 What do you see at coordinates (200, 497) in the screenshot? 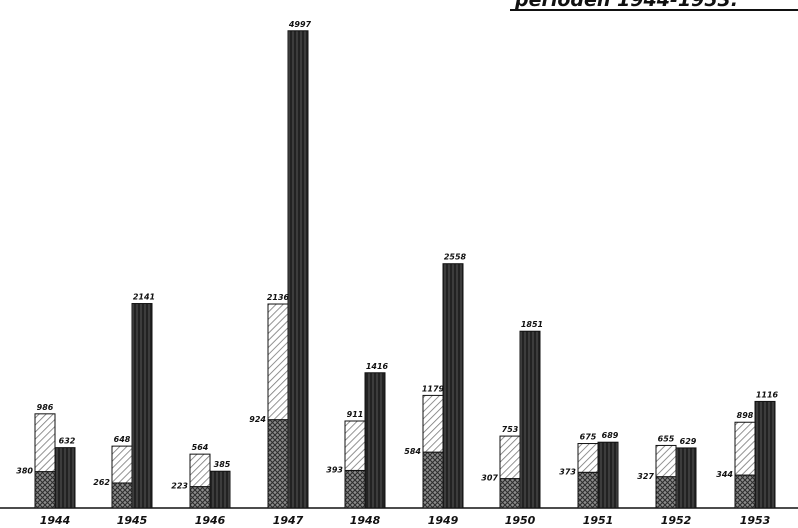
I see `bar-lower-1946` at bounding box center [200, 497].